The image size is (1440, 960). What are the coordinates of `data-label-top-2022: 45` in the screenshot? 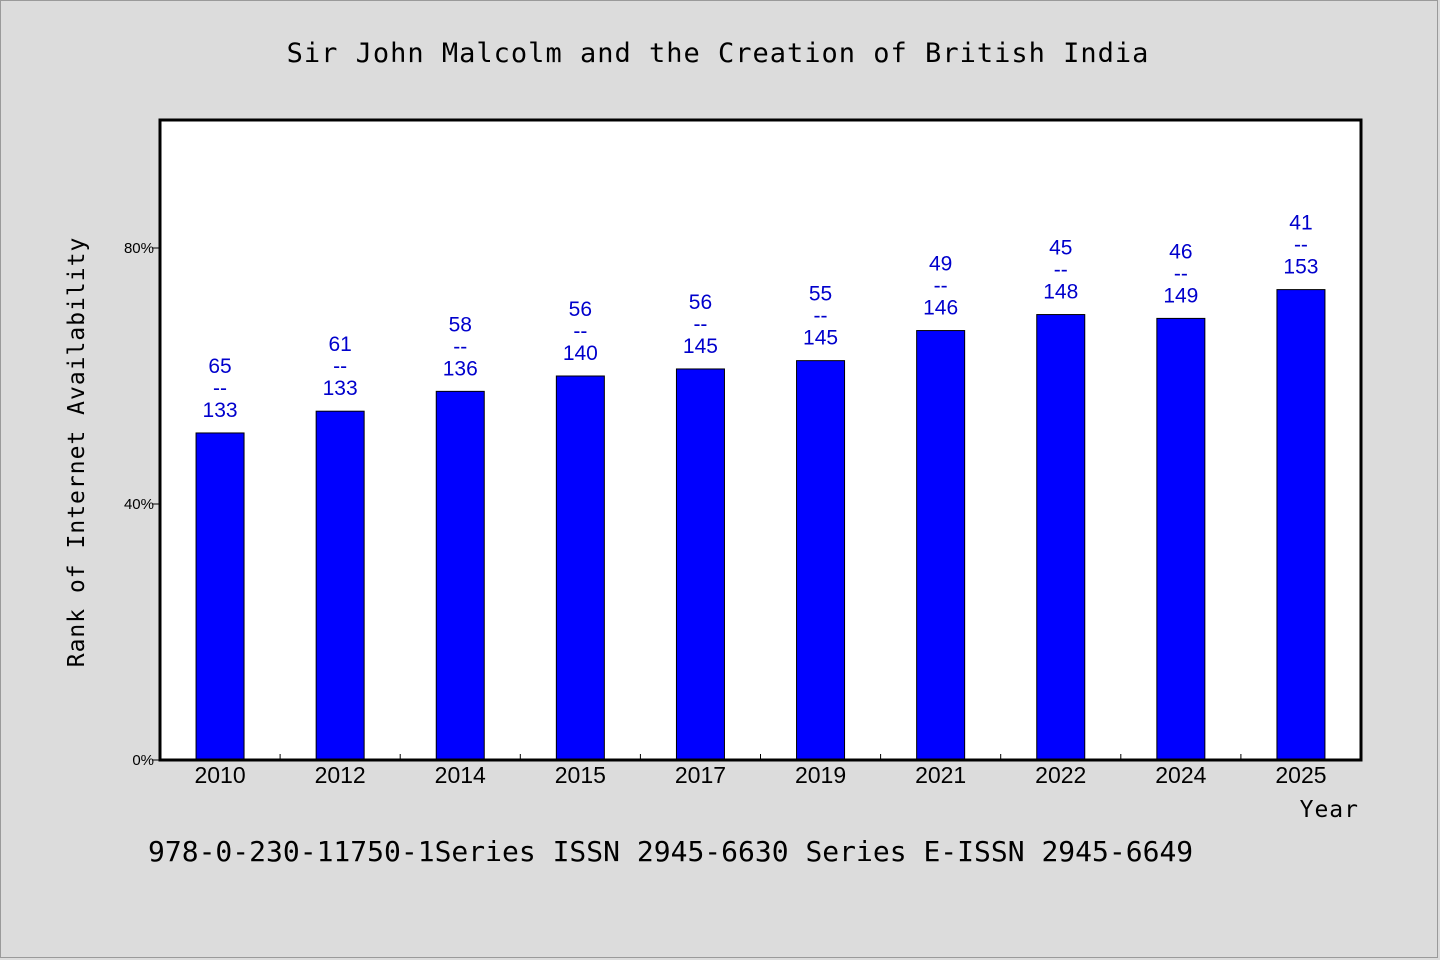 It's located at (1060, 248).